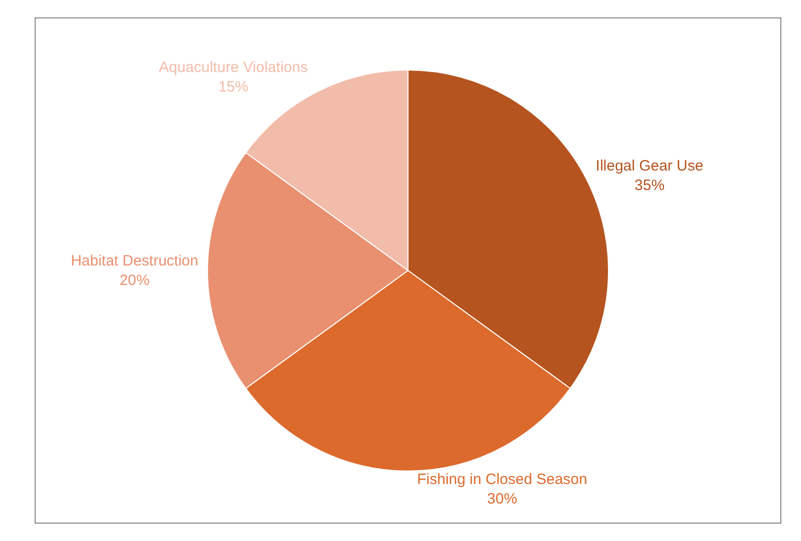  I want to click on slice-label: Fishing in Closed Season, so click(502, 479).